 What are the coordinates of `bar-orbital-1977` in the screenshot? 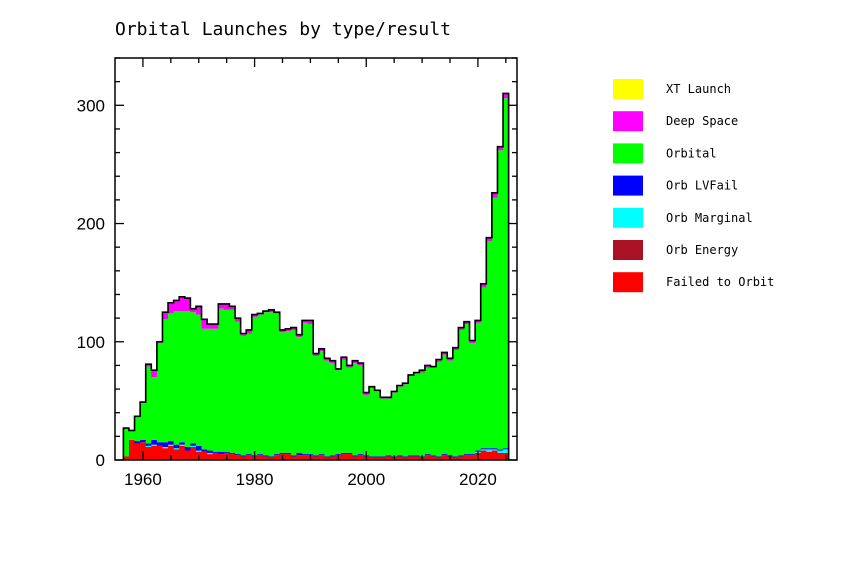 It's located at (238, 388).